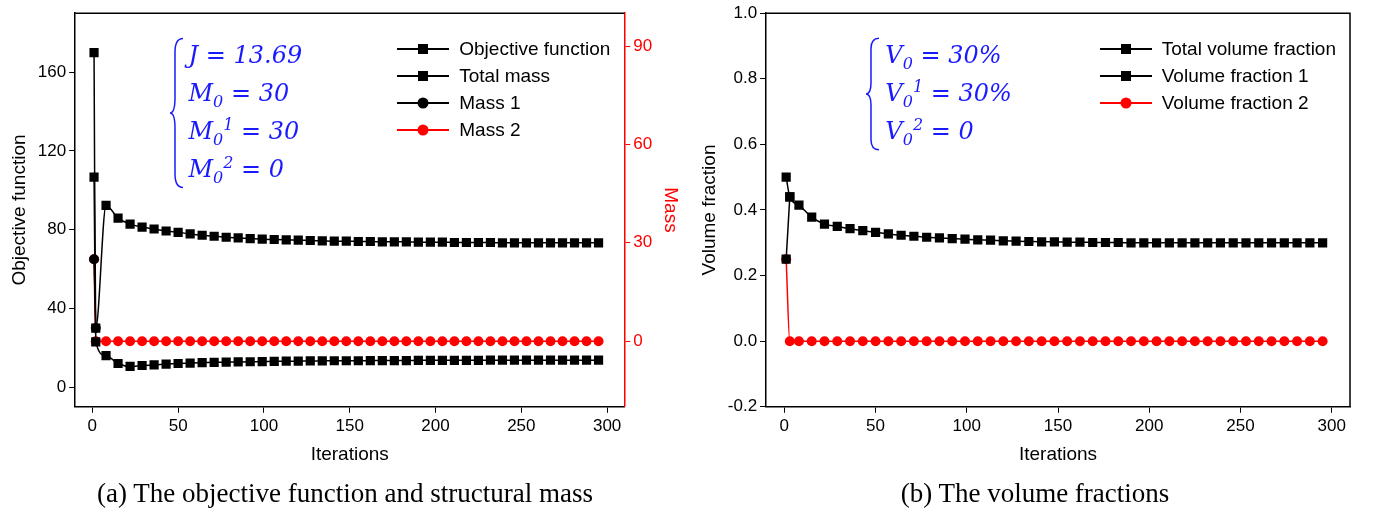 This screenshot has height=528, width=1381. Describe the element at coordinates (490, 130) in the screenshot. I see `legend-label: Mass 2` at that location.